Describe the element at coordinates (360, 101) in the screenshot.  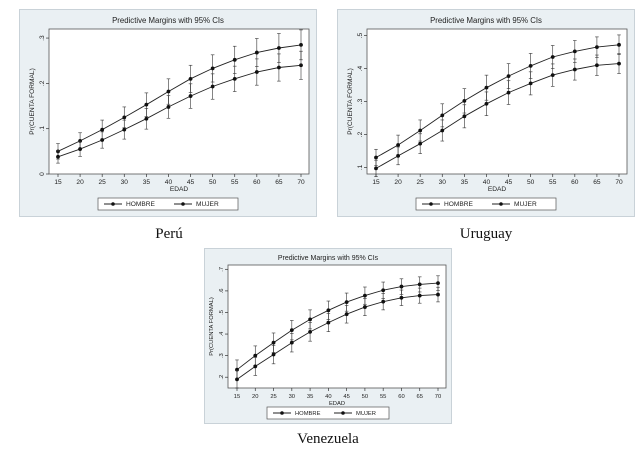
I see `y-tick-label: .3` at that location.